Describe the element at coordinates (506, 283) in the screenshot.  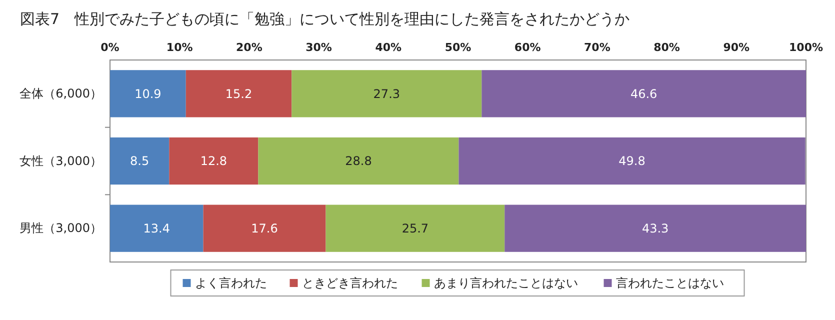
I see `legend-label: あまり言われたことはない` at that location.